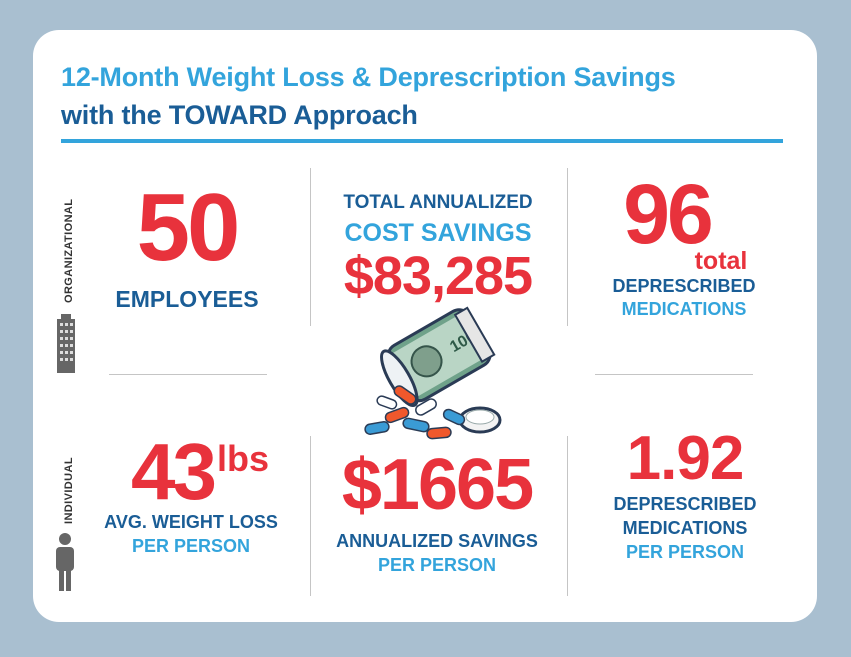 The width and height of the screenshot is (851, 657). I want to click on weight-loss-value: 43, so click(174, 471).